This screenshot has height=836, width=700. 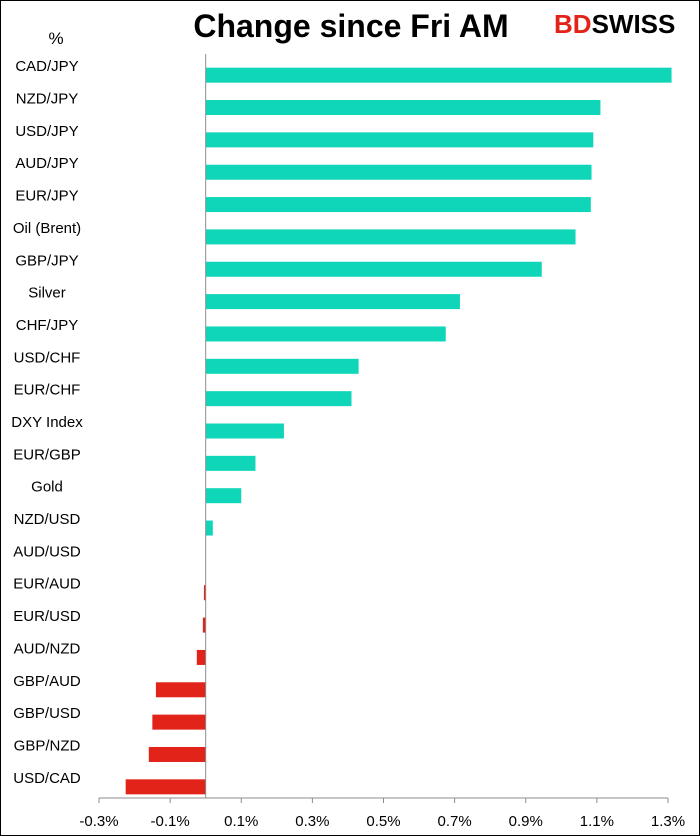 I want to click on chart-title: Change since Fri AM, so click(x=350, y=26).